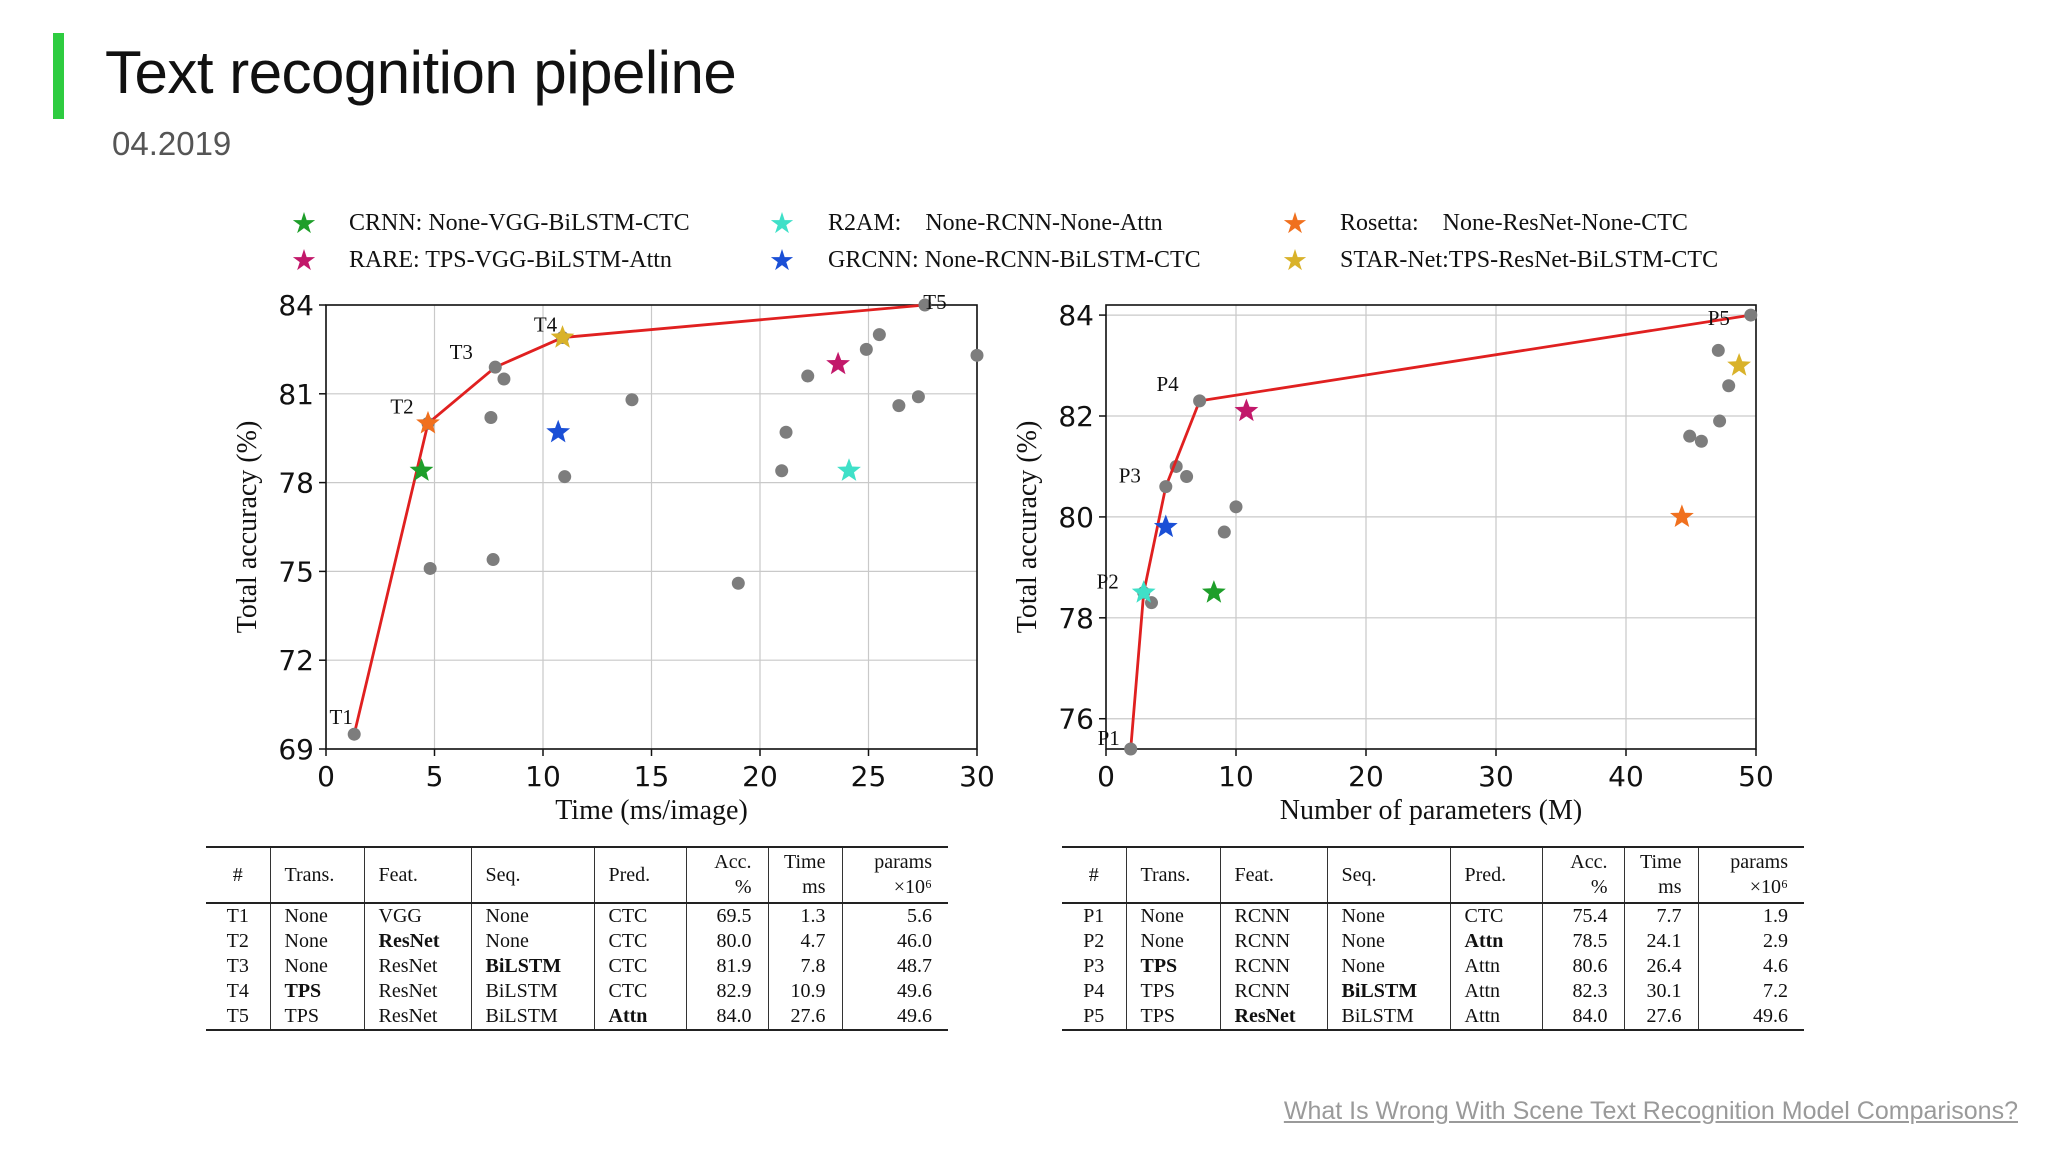 This screenshot has height=1152, width=2048. What do you see at coordinates (172, 143) in the screenshot?
I see `page-date: 04.2019` at bounding box center [172, 143].